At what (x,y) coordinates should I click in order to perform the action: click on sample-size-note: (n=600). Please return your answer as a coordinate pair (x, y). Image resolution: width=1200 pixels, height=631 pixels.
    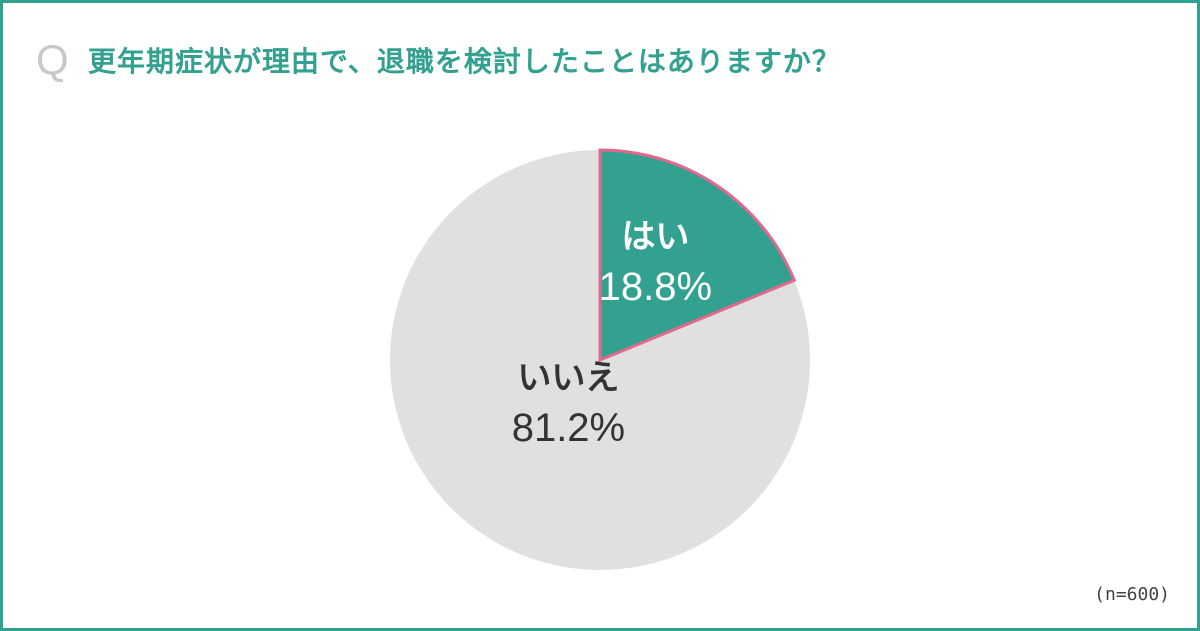
    Looking at the image, I should click on (1132, 594).